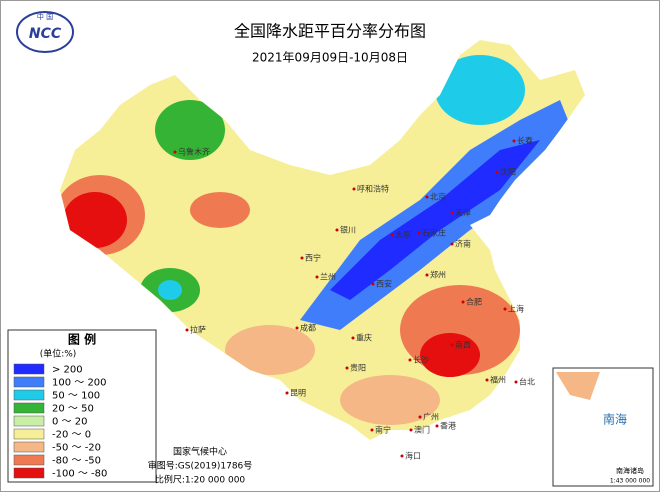  I want to click on logo-name: NCC, so click(45, 34).